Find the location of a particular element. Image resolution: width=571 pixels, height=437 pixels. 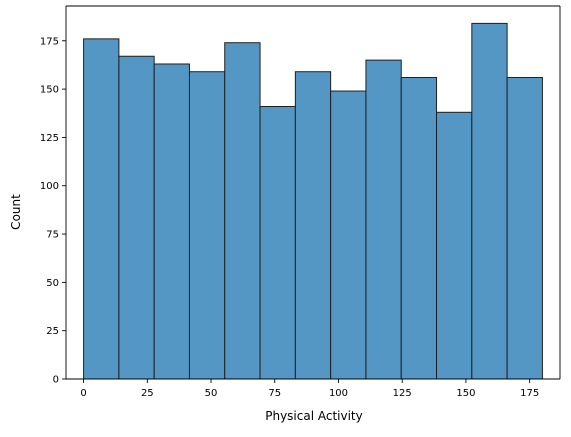

x-ticks-group: 0 25 50 75 100 125 150 175 is located at coordinates (309, 389).